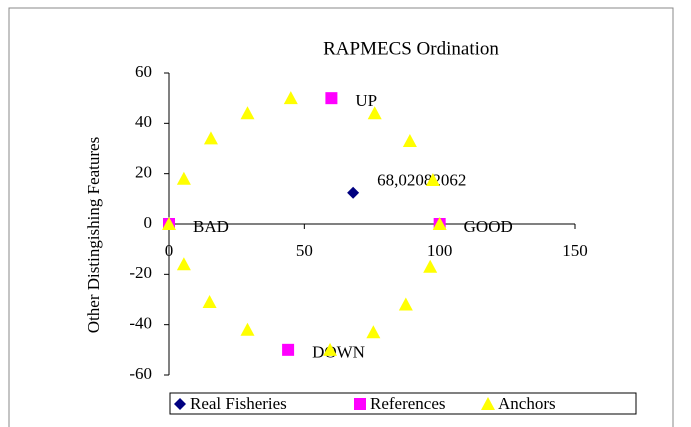  What do you see at coordinates (238, 403) in the screenshot?
I see `legend-label: Real Fisheries` at bounding box center [238, 403].